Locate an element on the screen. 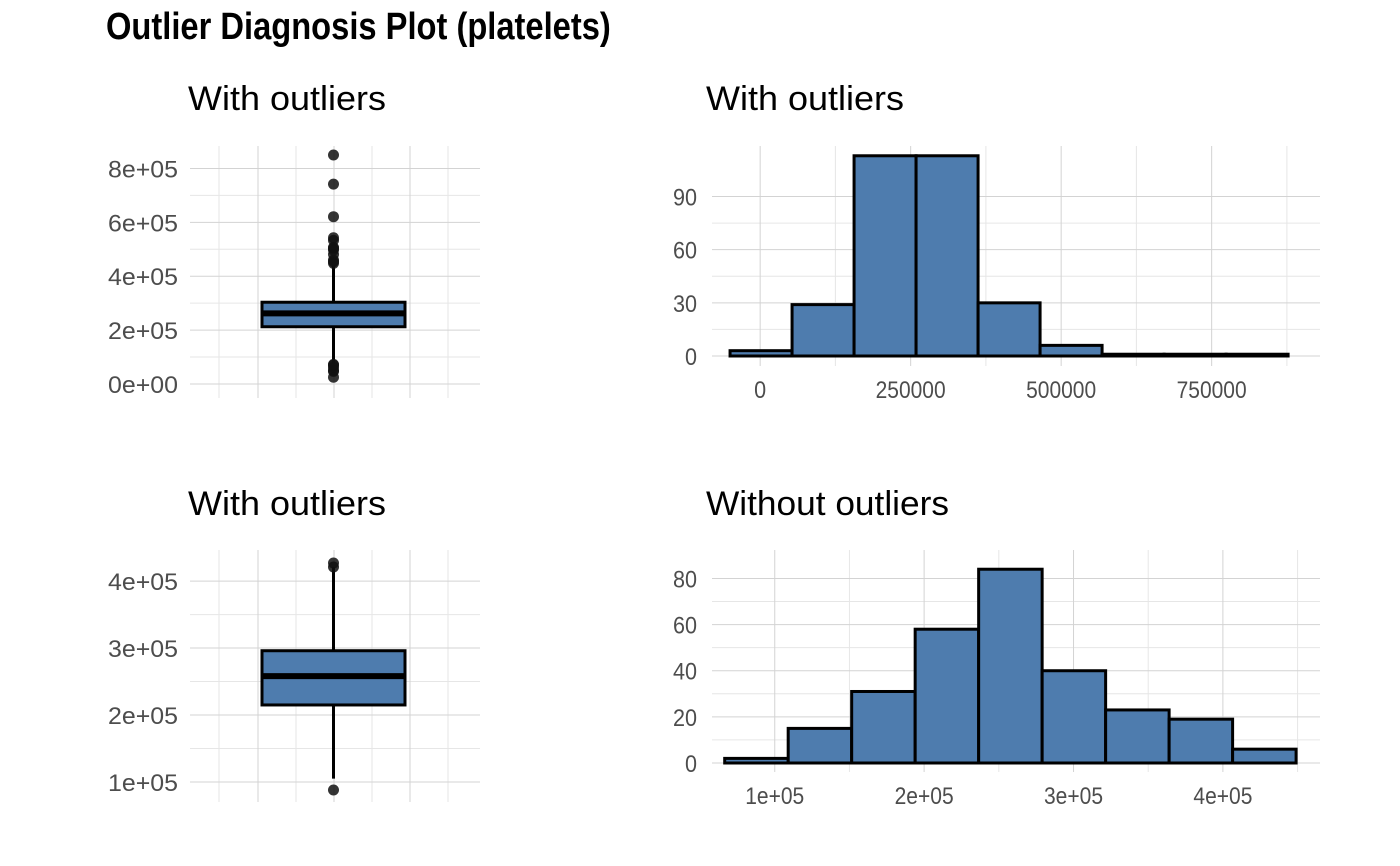 This screenshot has height=866, width=1400. y-tick-label: 3e+05 is located at coordinates (143, 649).